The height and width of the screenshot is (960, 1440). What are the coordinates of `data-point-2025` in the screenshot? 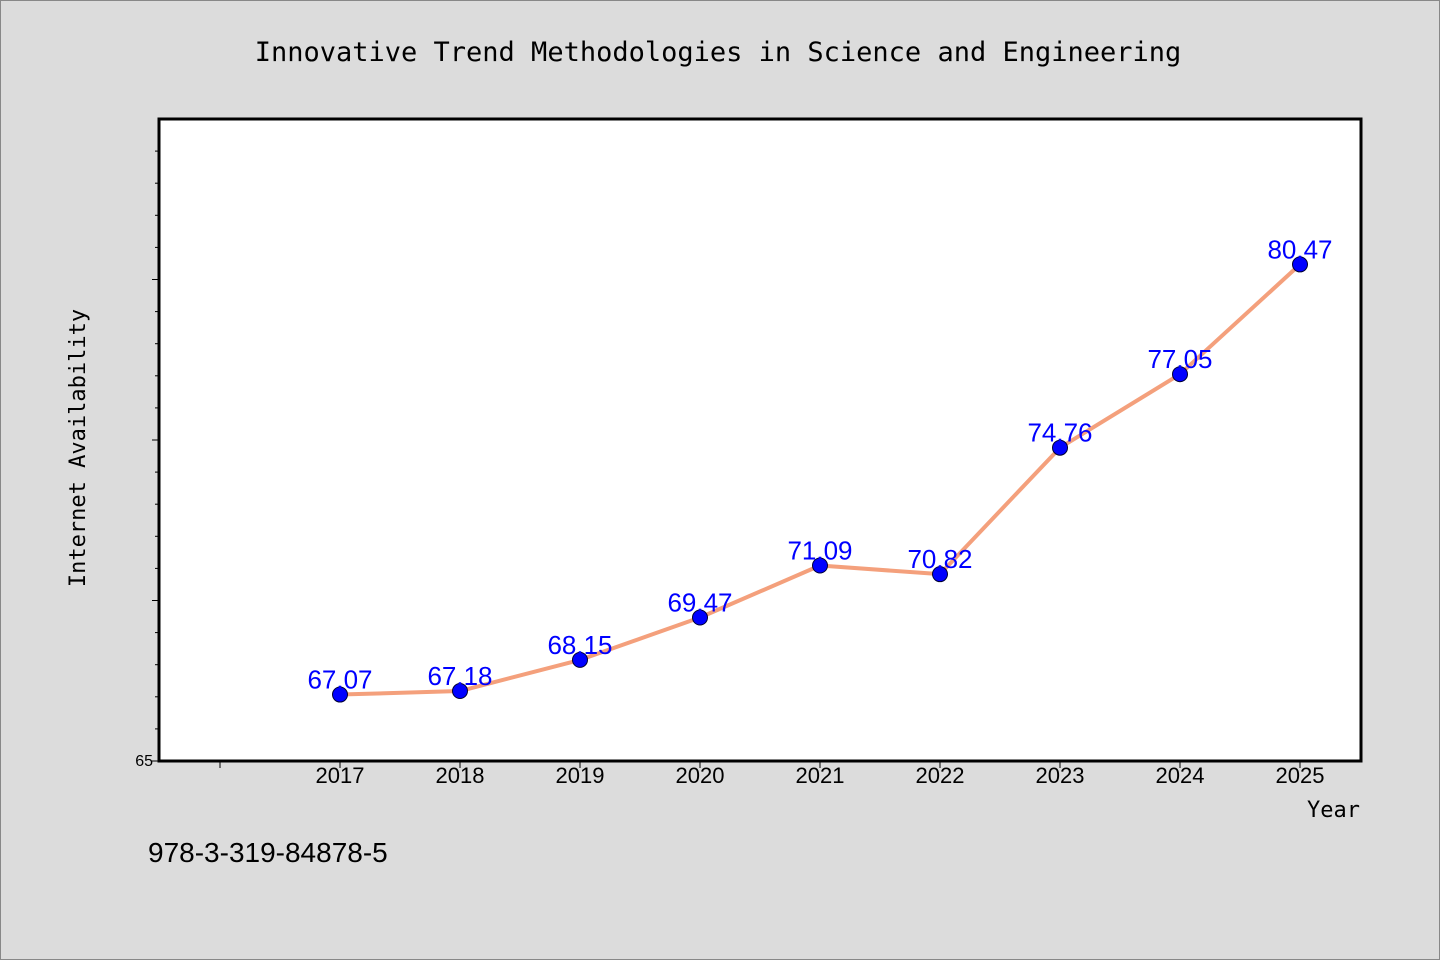 It's located at (1300, 264).